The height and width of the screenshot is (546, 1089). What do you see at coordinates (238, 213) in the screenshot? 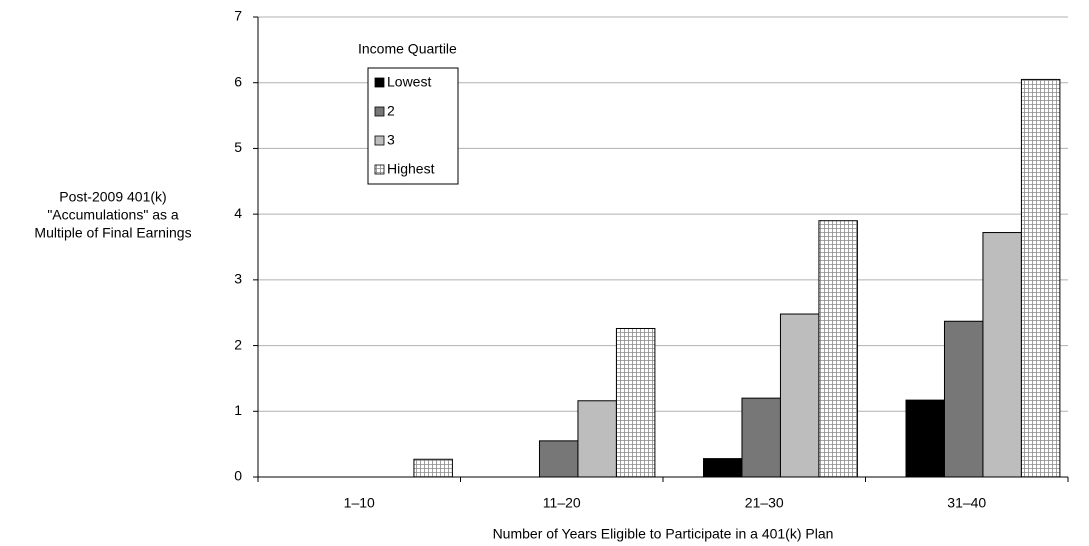
I see `y-tick-label: 4` at bounding box center [238, 213].